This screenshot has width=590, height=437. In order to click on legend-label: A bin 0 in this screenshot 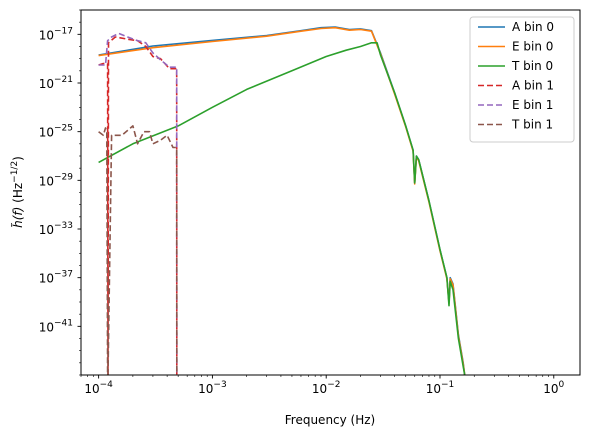, I will do `click(533, 27)`.